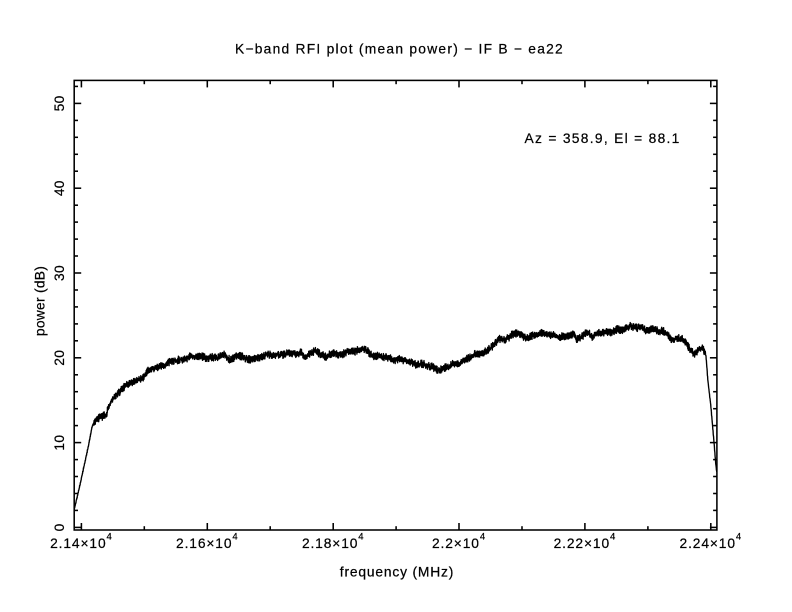 The height and width of the screenshot is (612, 792). I want to click on svg-text: 2.2×10⁴, so click(459, 542).